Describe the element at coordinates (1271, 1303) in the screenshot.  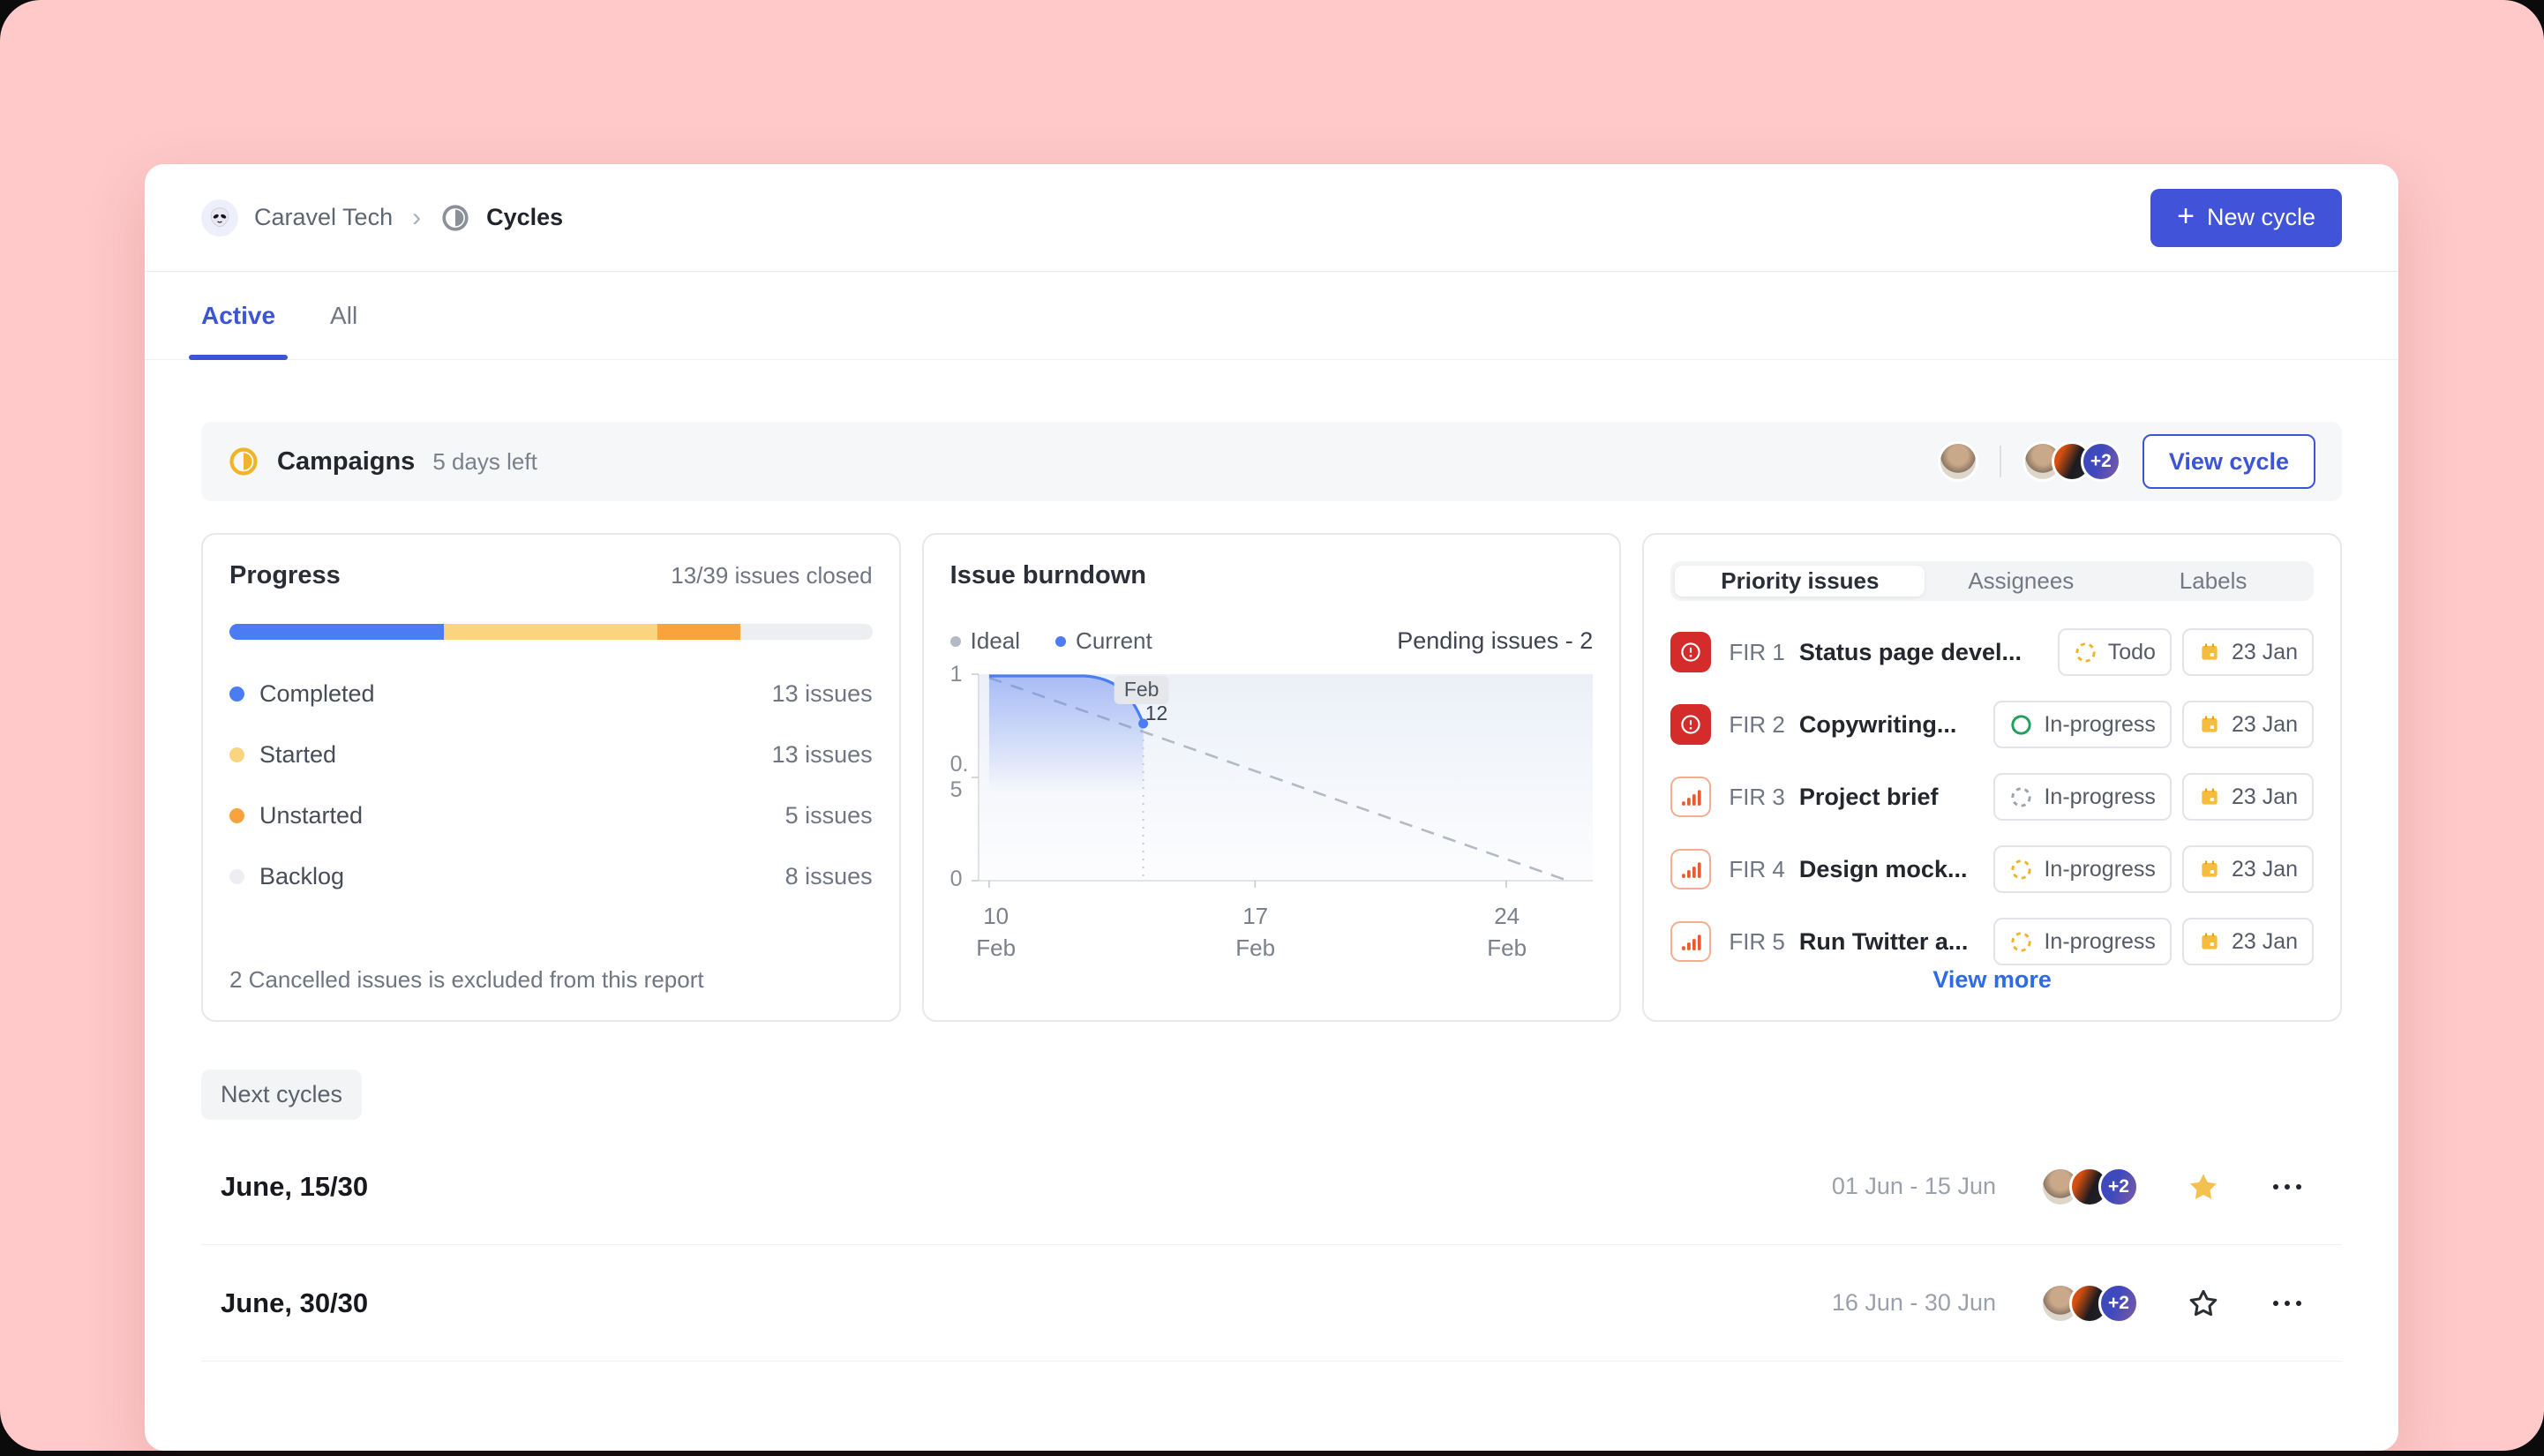
I see `cycle-row-june-30: June, 30/30 16 Jun - 30 Jun +2` at that location.